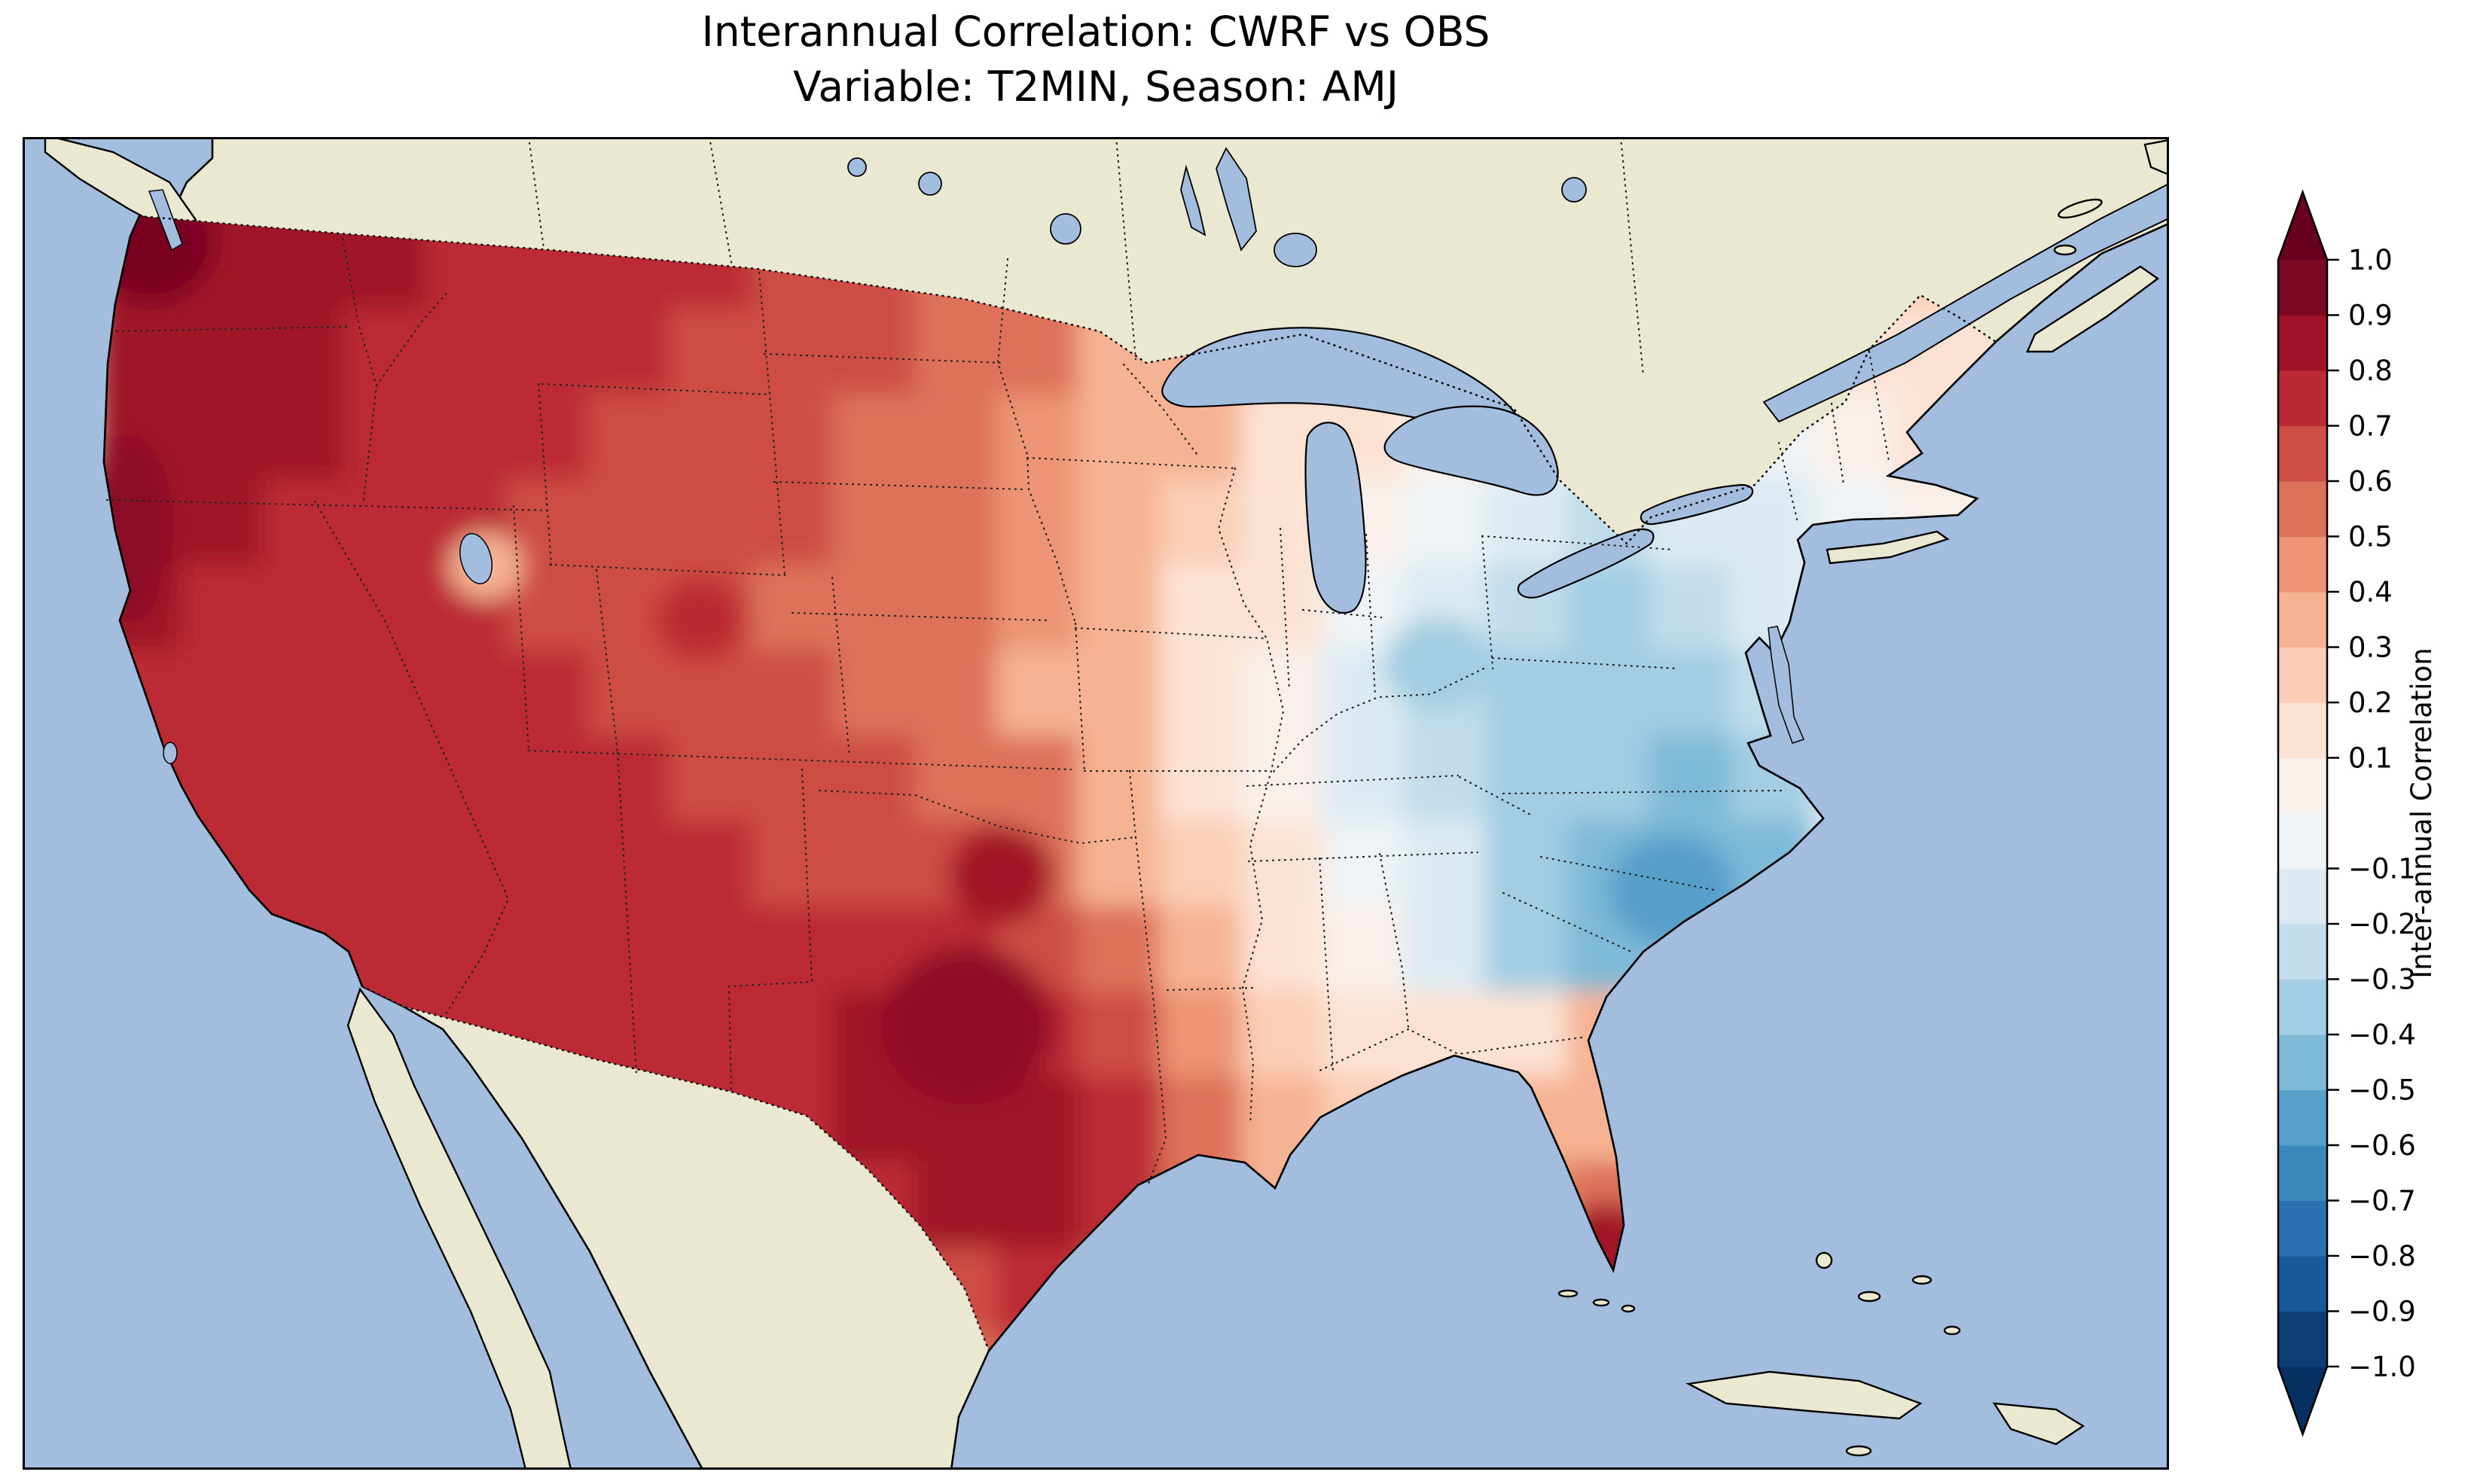 The height and width of the screenshot is (1484, 2474). What do you see at coordinates (2382, 1367) in the screenshot?
I see `colorbar-tick-label: −1.0` at bounding box center [2382, 1367].